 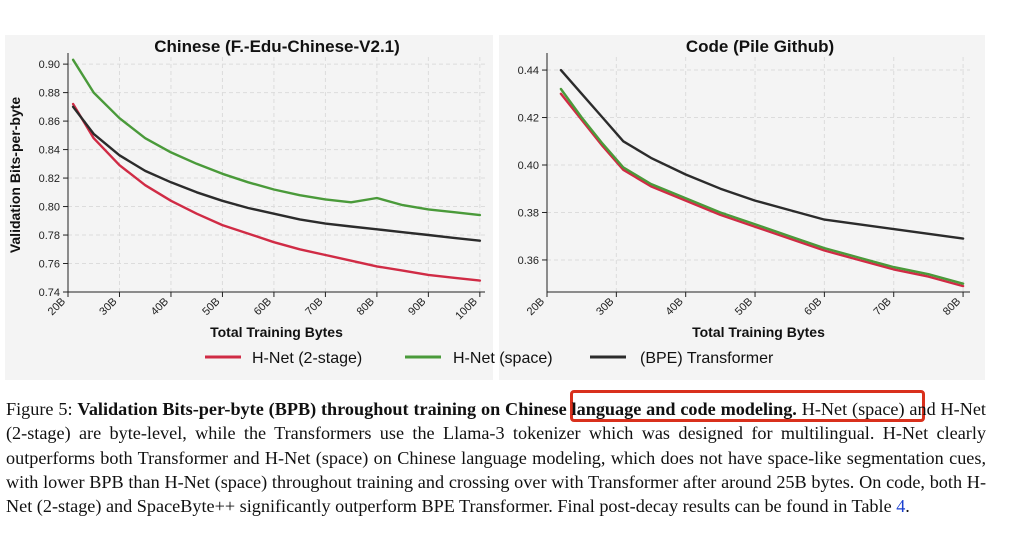 I want to click on y-tick-label: 0.74, so click(x=49, y=293).